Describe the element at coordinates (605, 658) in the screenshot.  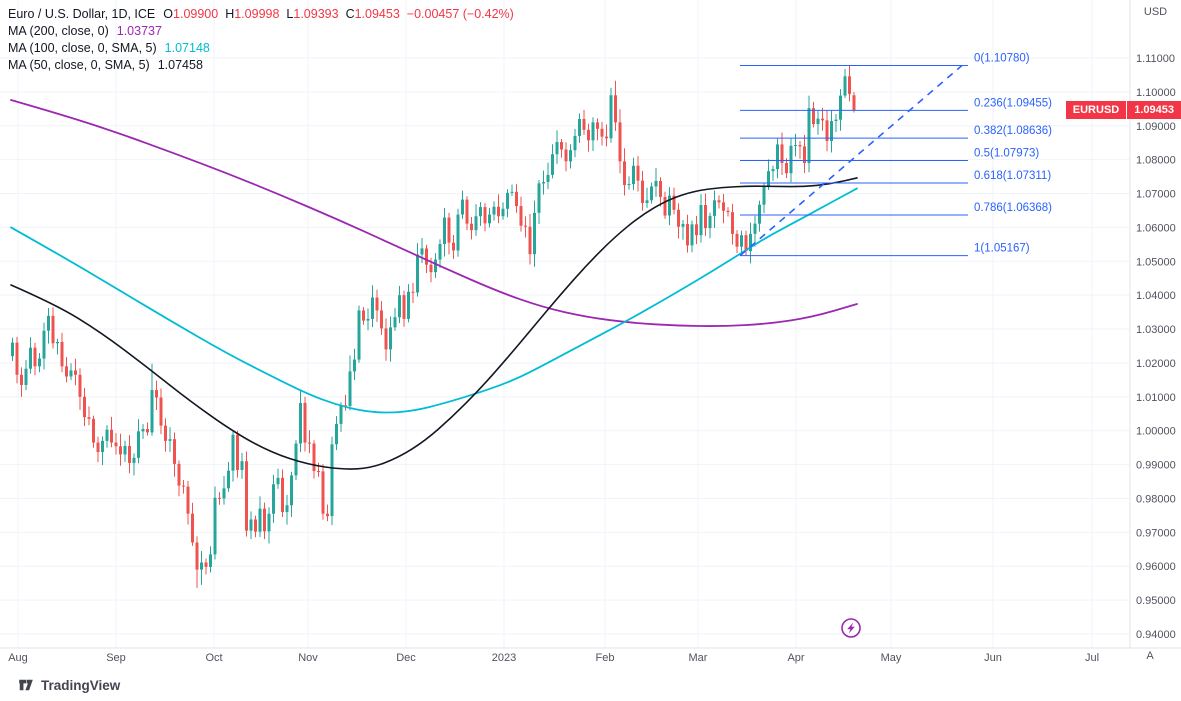
I see `svg-text: Feb` at that location.